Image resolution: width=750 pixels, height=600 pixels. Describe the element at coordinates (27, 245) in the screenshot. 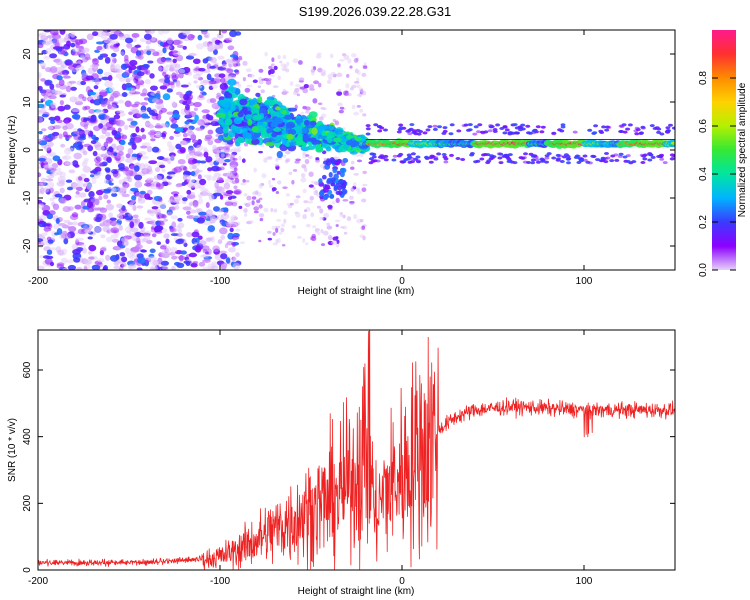

I see `y-tick-label: -20` at that location.